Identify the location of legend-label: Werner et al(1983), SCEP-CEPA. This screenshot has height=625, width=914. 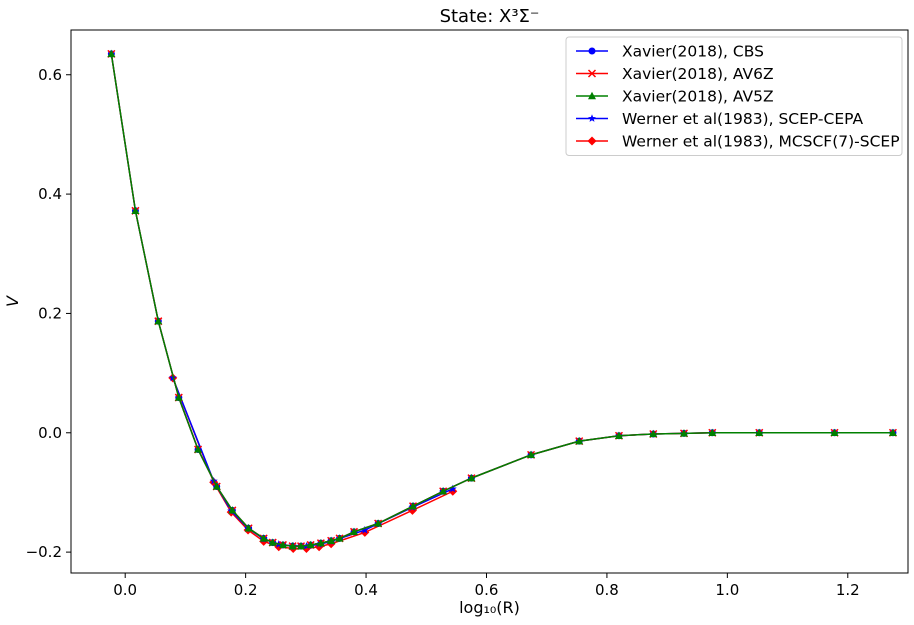
(742, 119).